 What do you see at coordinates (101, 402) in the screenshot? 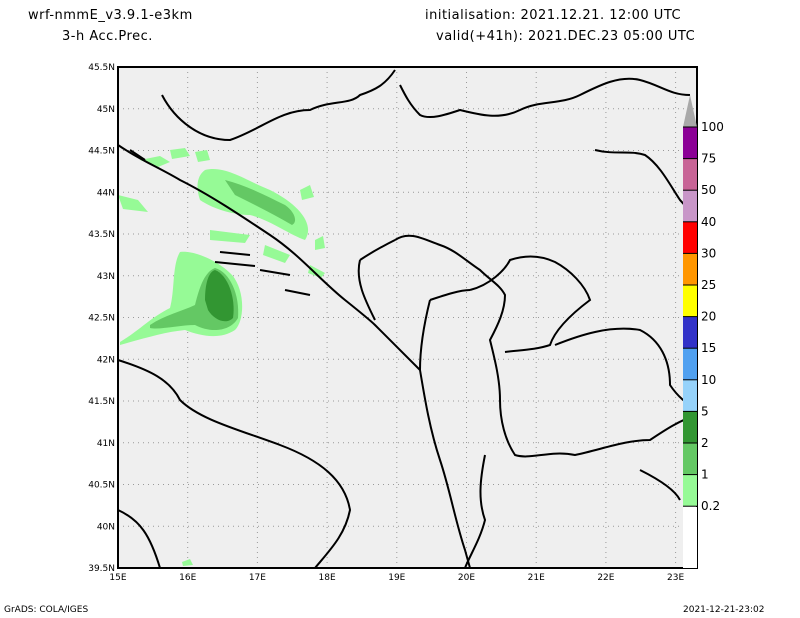
I see `lat-label: 41.5N` at bounding box center [101, 402].